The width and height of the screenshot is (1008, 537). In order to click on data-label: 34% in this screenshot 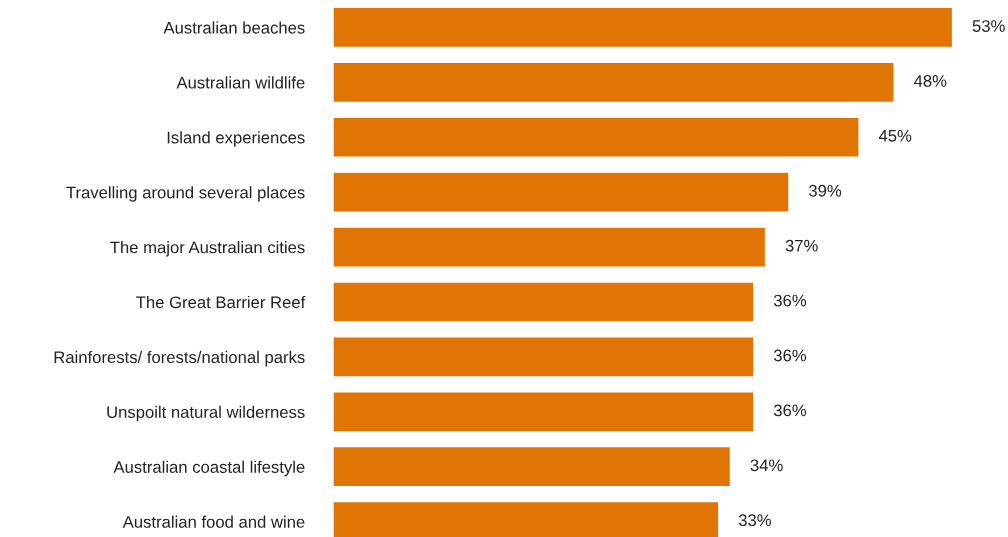, I will do `click(766, 465)`.